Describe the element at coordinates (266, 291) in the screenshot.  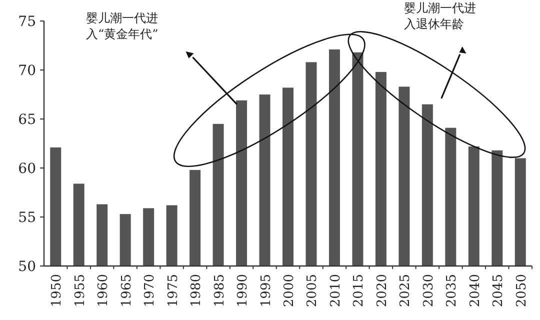
I see `x-tick-label: 1995` at that location.